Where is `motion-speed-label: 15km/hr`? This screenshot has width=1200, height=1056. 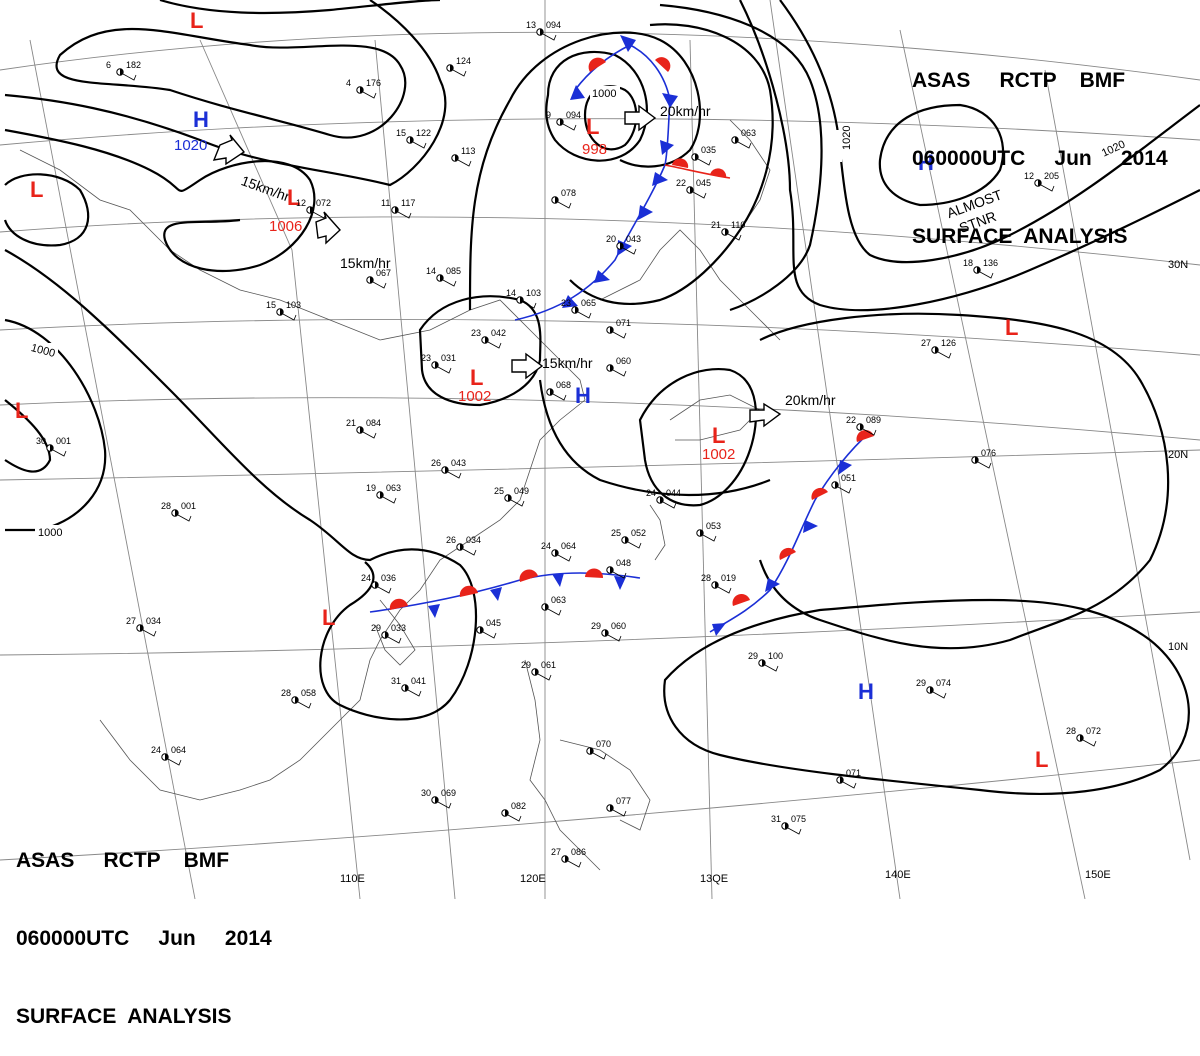
motion-speed-label: 15km/hr is located at coordinates (265, 188).